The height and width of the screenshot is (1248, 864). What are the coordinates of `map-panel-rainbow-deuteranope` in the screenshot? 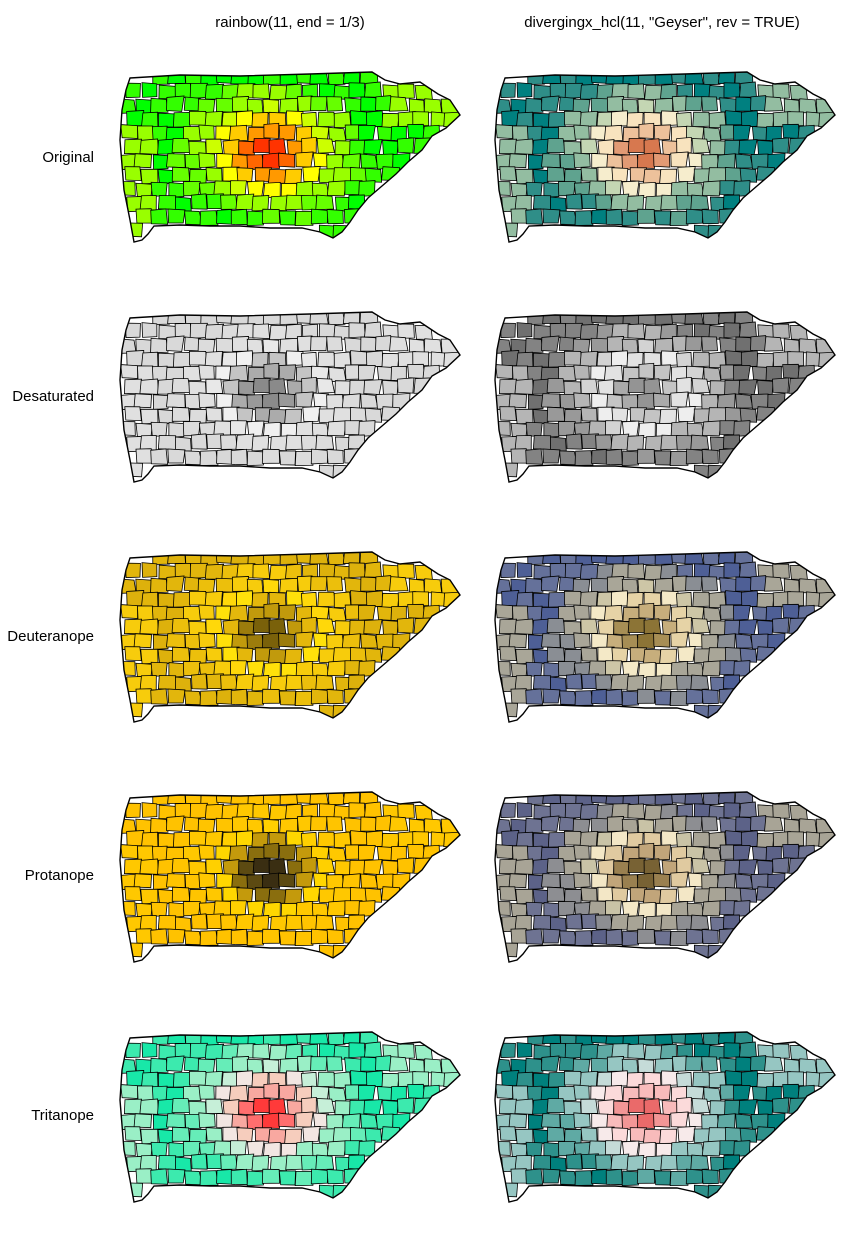 It's located at (290, 640).